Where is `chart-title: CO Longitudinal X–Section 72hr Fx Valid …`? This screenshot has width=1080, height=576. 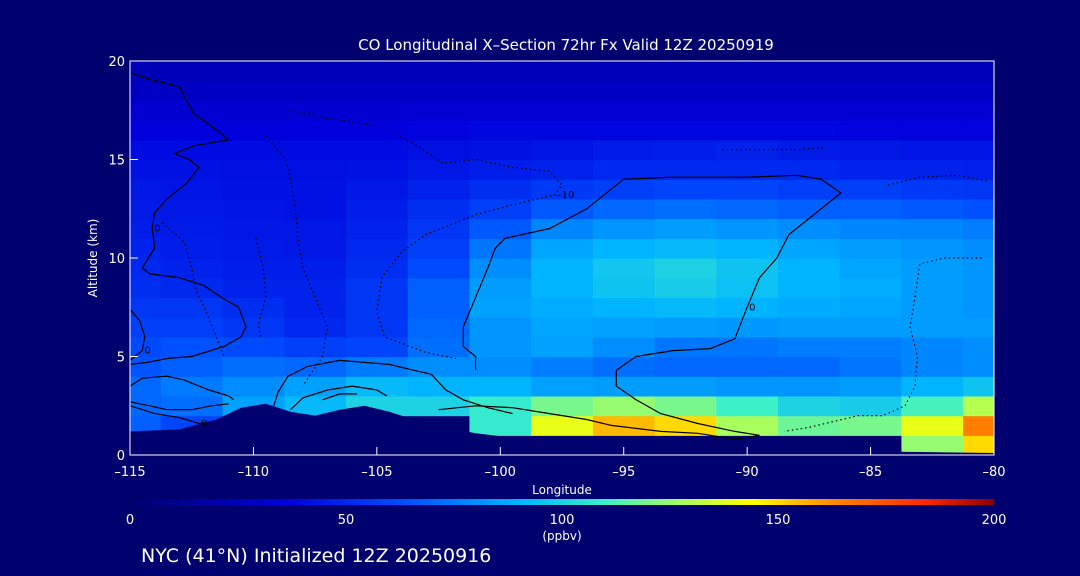 chart-title: CO Longitudinal X–Section 72hr Fx Valid … is located at coordinates (566, 45).